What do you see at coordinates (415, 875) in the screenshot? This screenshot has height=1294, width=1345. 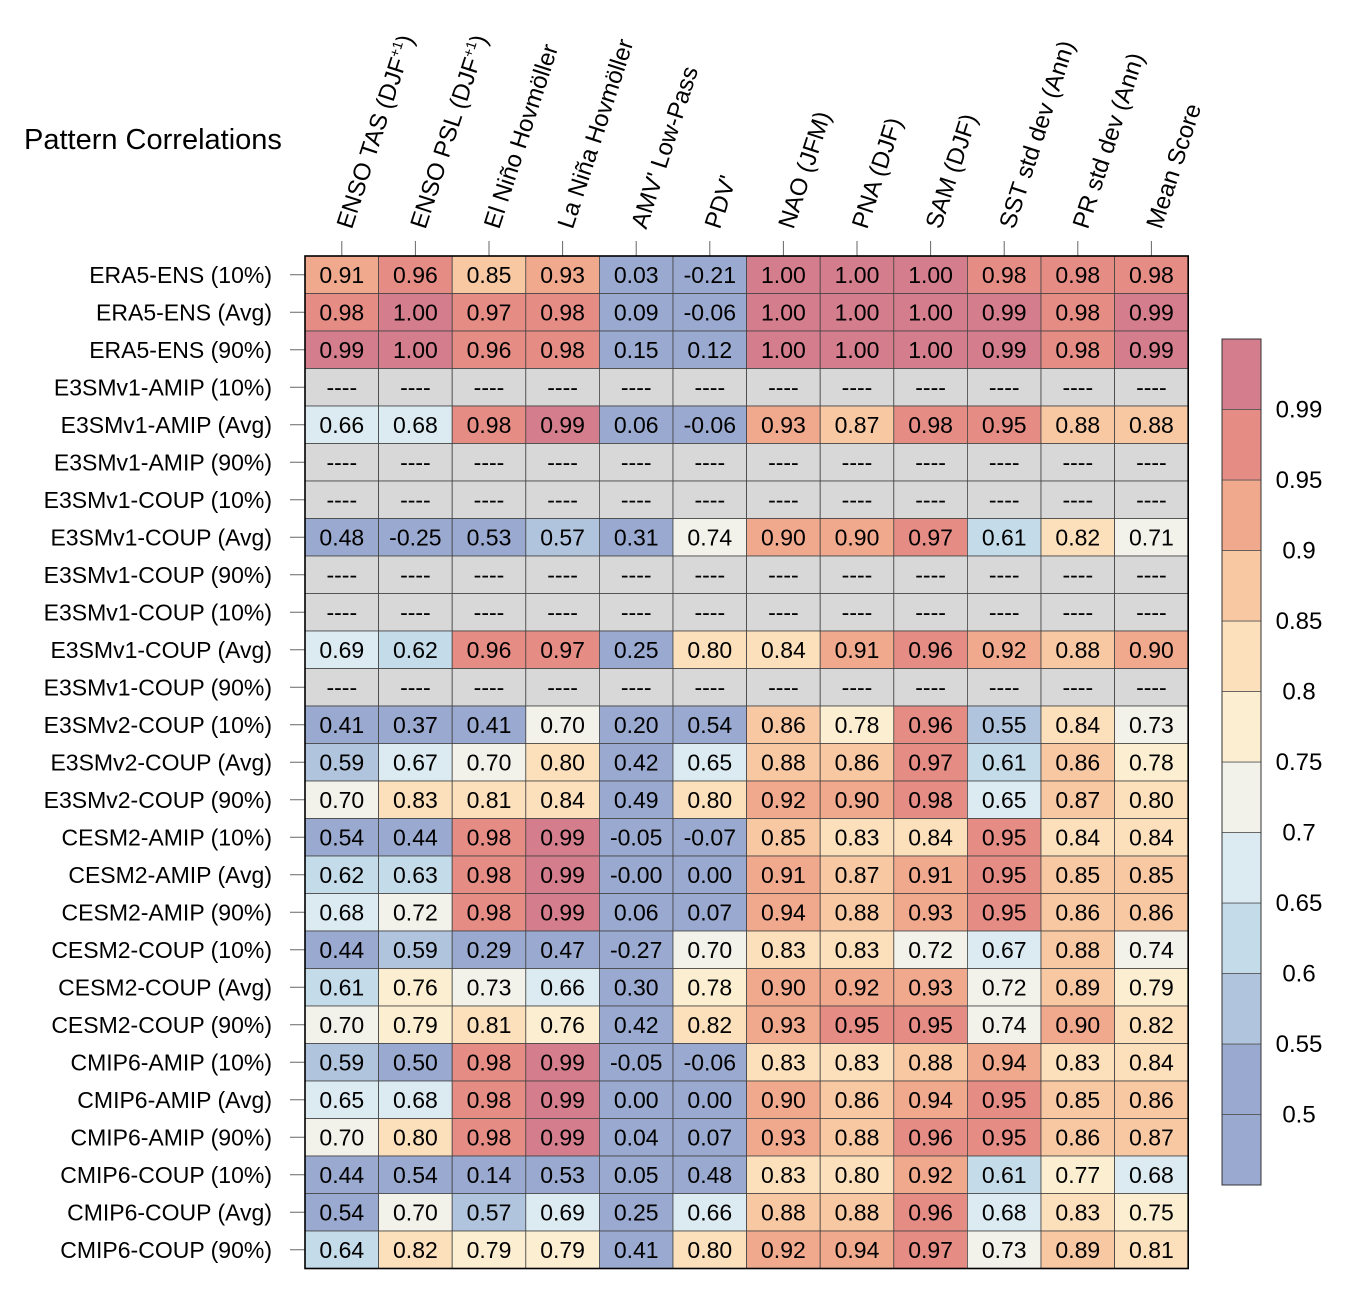 I see `cell-value-label: 0.63` at bounding box center [415, 875].